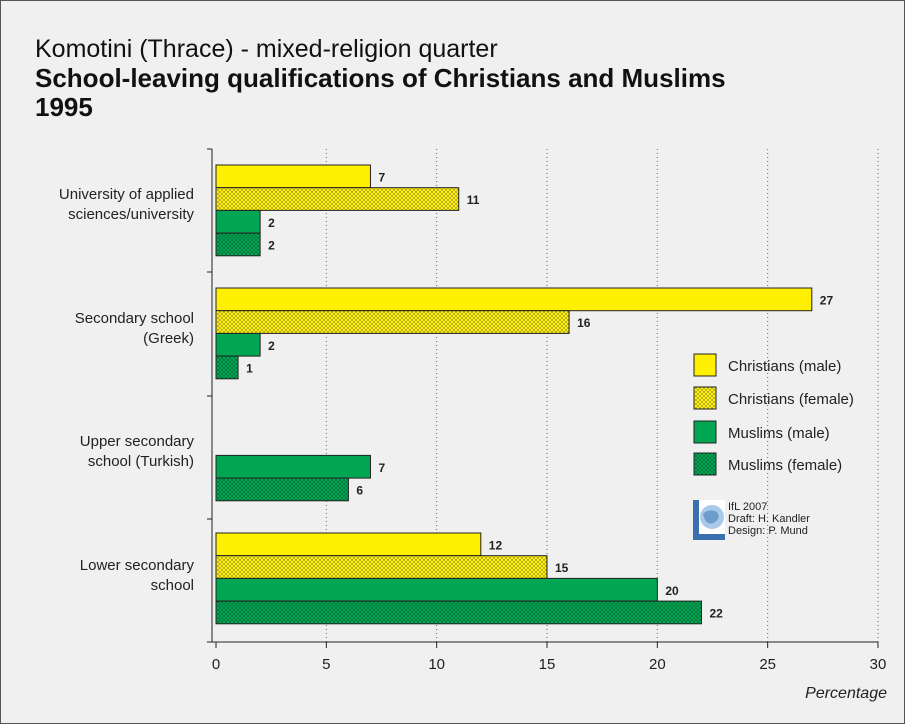  Describe the element at coordinates (326, 664) in the screenshot. I see `x-tick-label: 5` at that location.